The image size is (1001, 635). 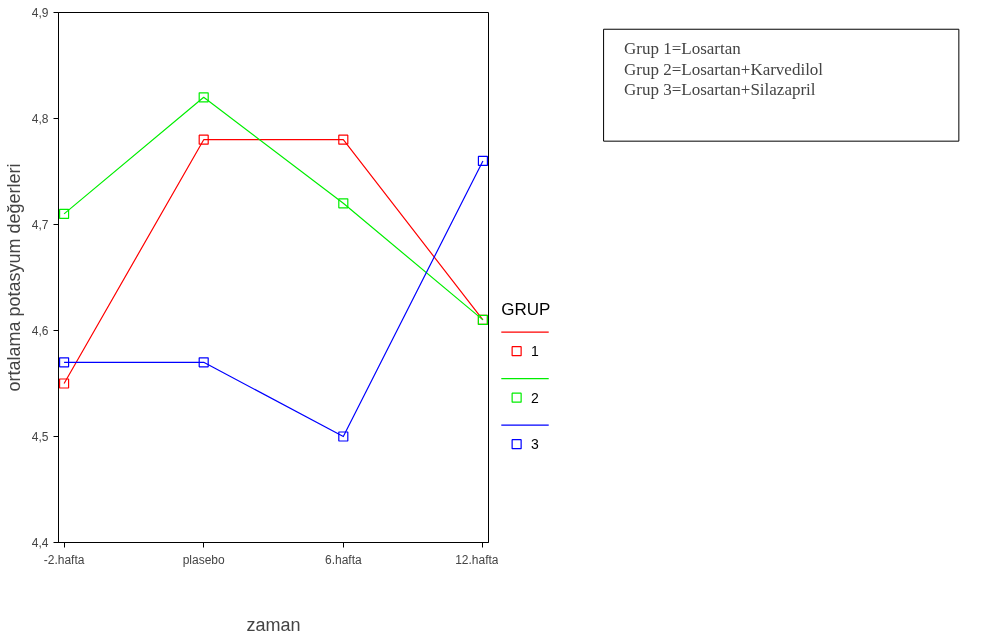 What do you see at coordinates (526, 310) in the screenshot?
I see `legend-title: GRUP` at bounding box center [526, 310].